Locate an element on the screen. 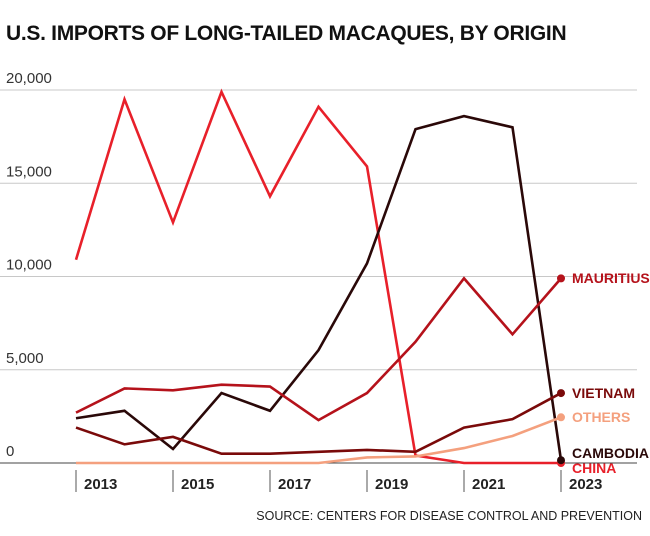 The image size is (650, 536). series-end-marker-others is located at coordinates (561, 417).